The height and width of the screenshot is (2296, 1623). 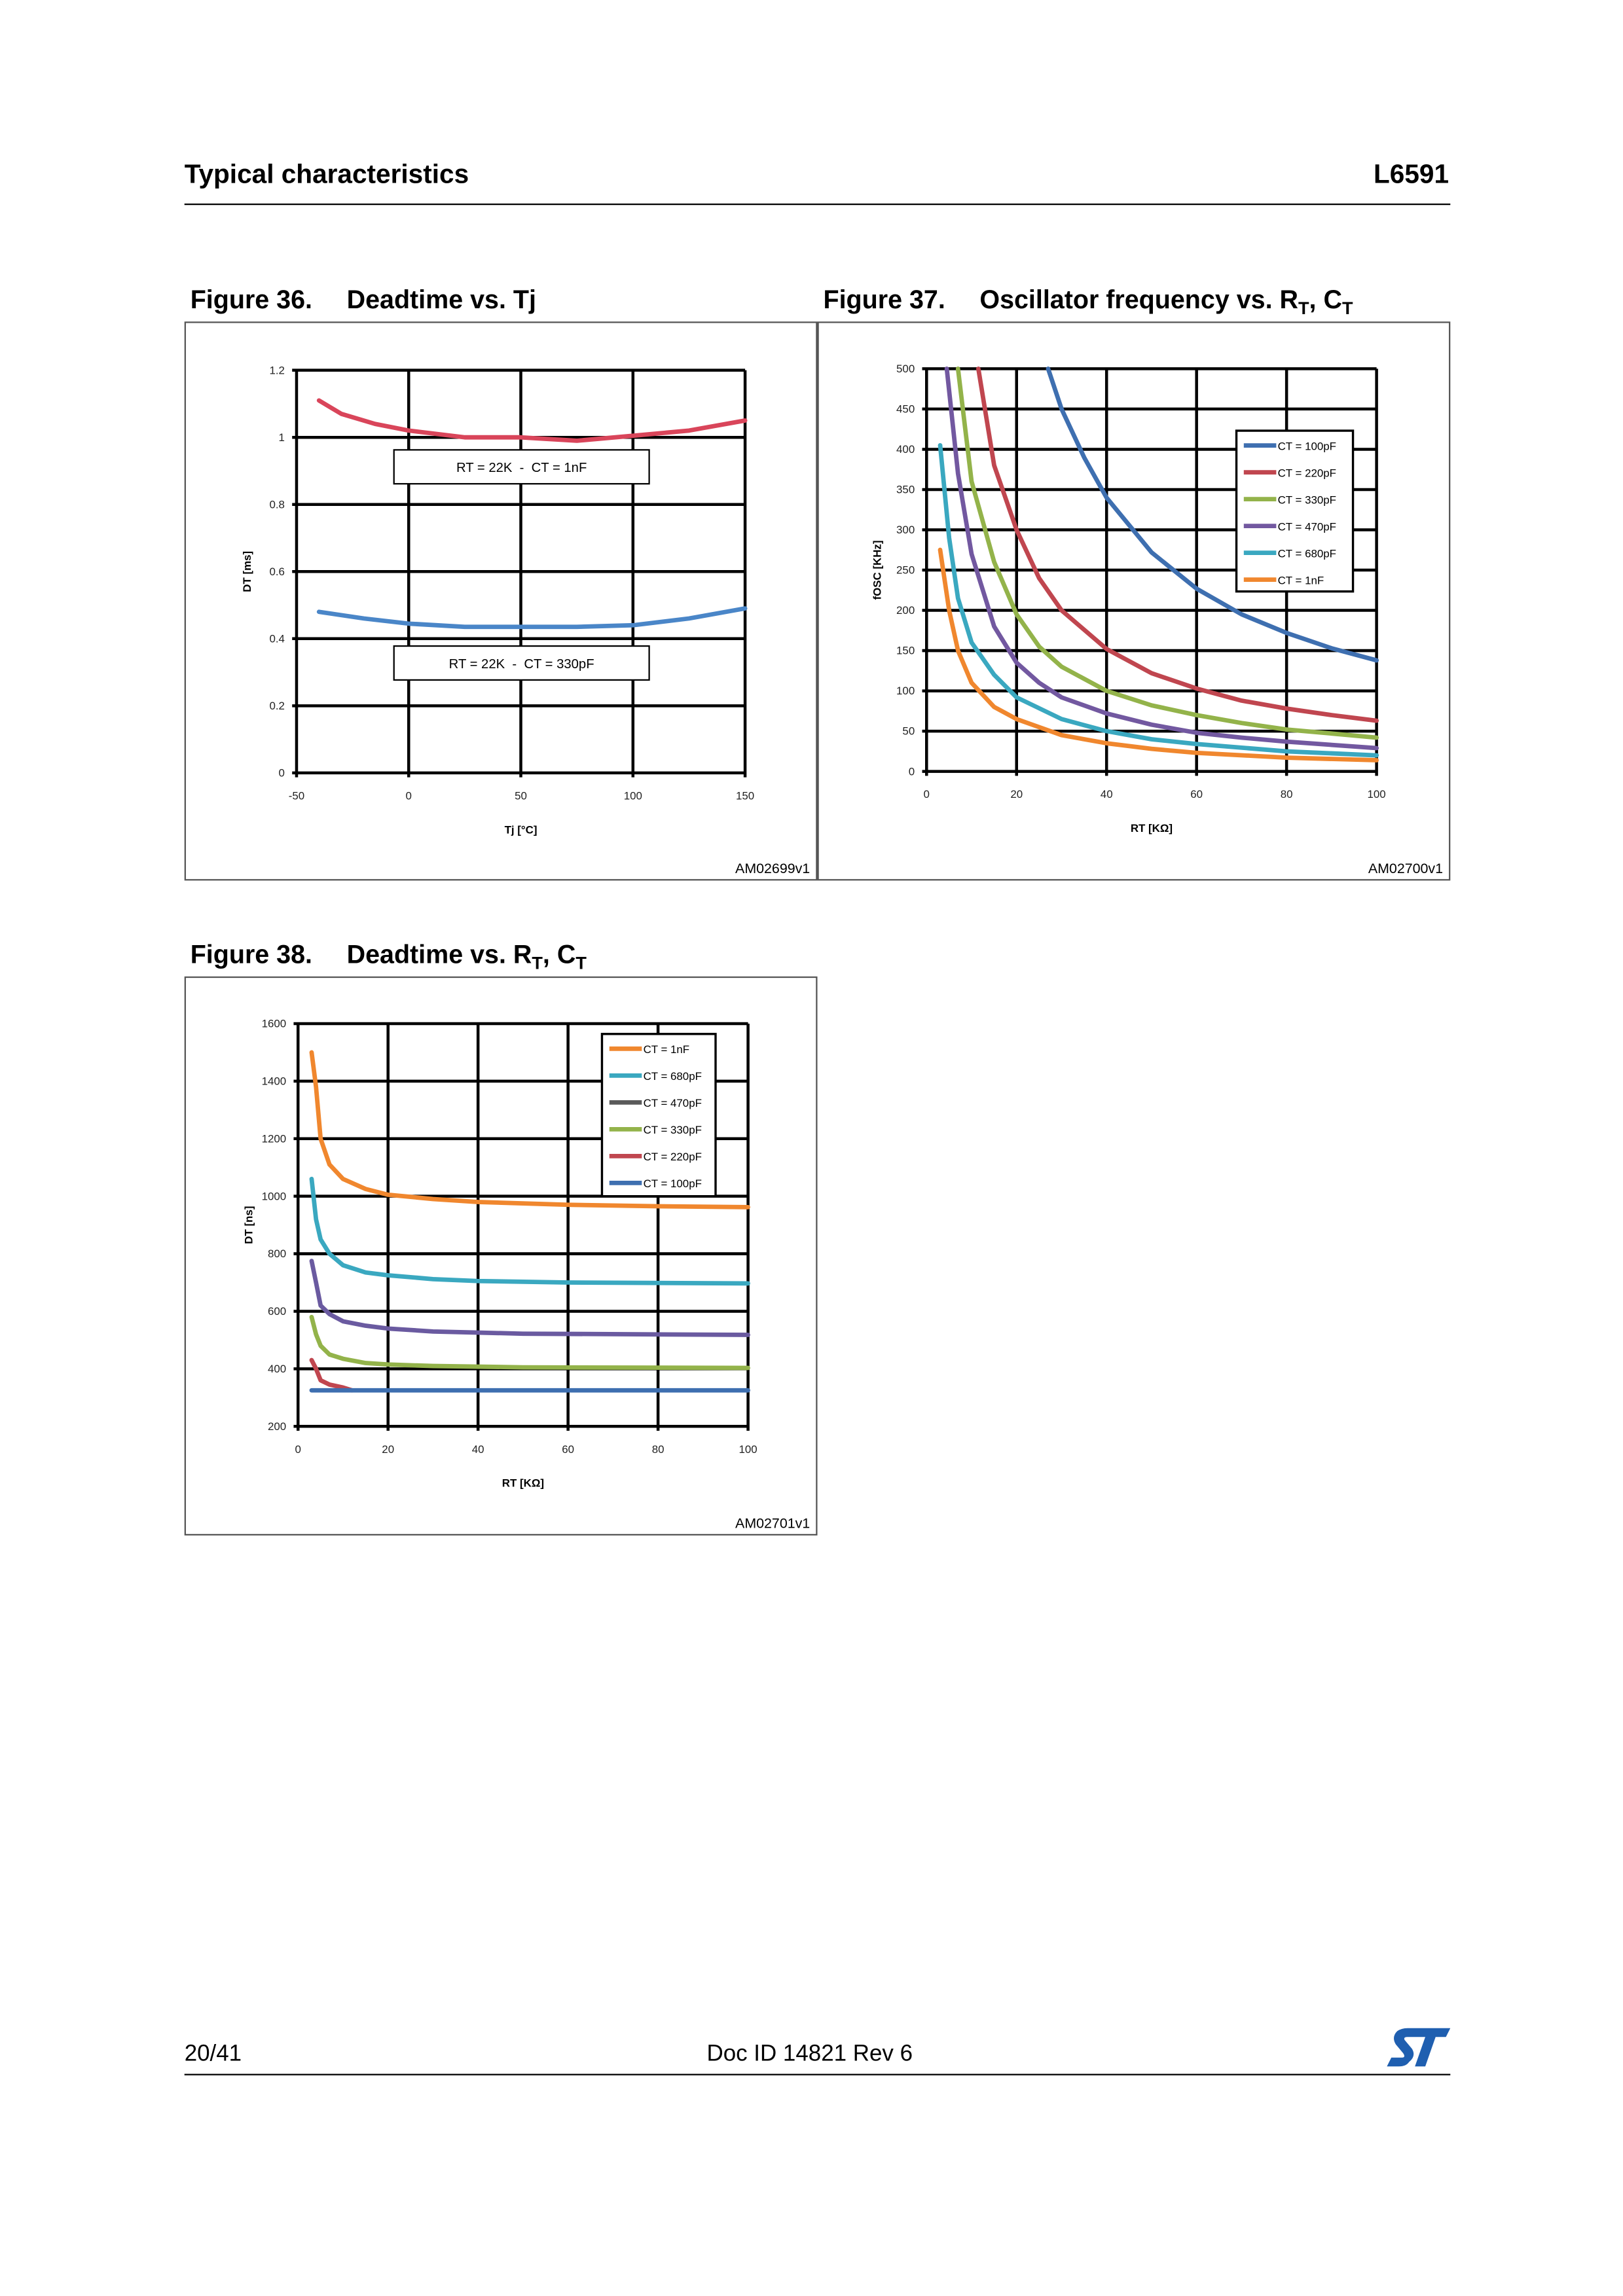 I want to click on annotation-label: RT = 22K - CT = 330pF, so click(x=521, y=664).